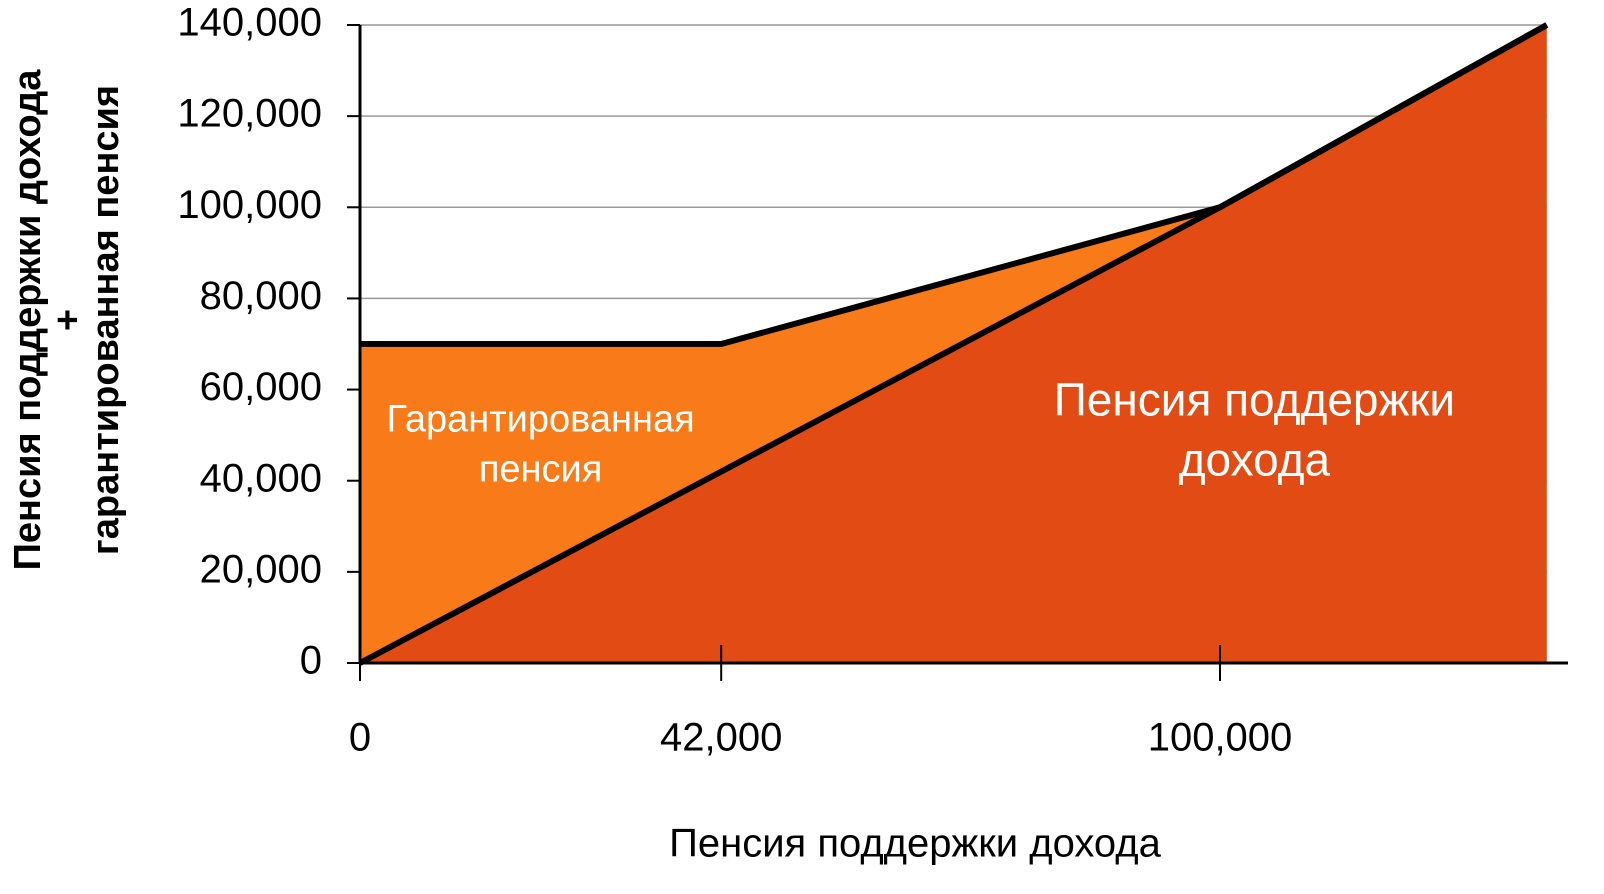 This screenshot has height=894, width=1604. Describe the element at coordinates (1255, 459) in the screenshot. I see `area-label: дохода` at that location.